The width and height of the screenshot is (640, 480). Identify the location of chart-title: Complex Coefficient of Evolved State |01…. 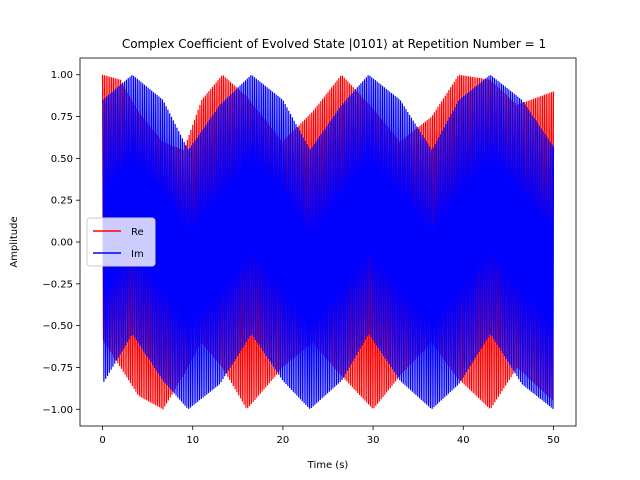
(334, 44).